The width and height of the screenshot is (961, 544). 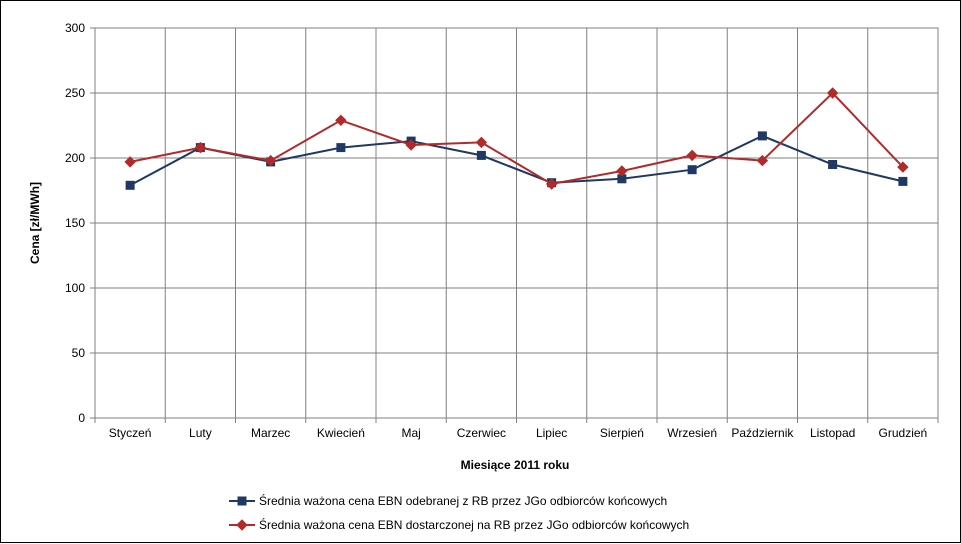 I want to click on y-tick-label: 300, so click(x=75, y=28).